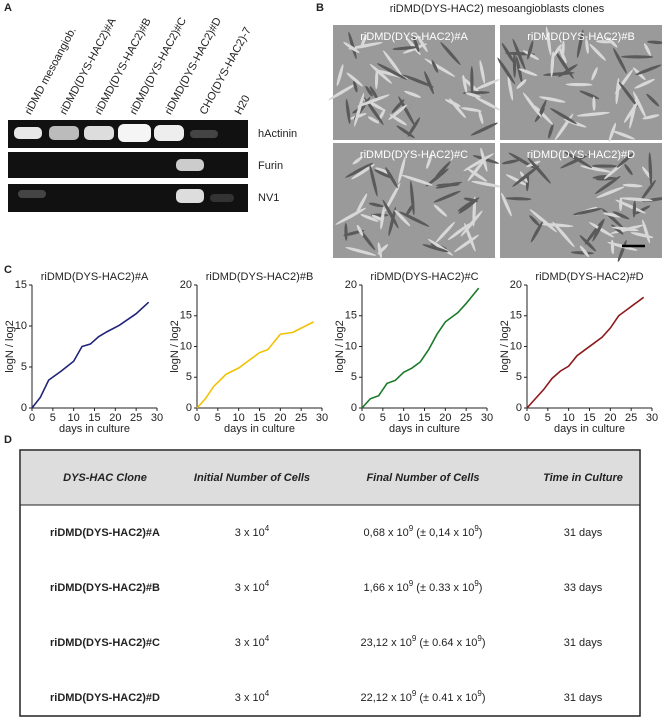 This screenshot has width=662, height=727. I want to click on cell-text: 23,12 x 10, so click(385, 643).